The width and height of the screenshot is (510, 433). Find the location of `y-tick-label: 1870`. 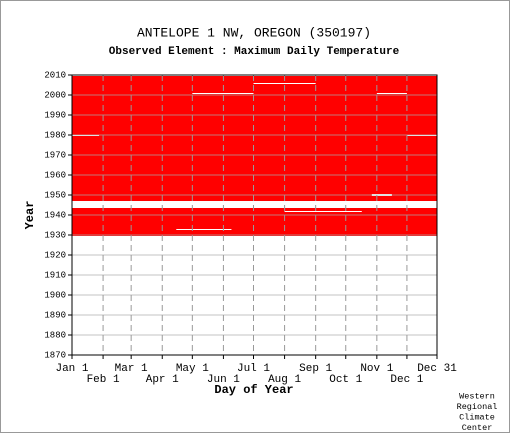

y-tick-label: 1870 is located at coordinates (55, 355).